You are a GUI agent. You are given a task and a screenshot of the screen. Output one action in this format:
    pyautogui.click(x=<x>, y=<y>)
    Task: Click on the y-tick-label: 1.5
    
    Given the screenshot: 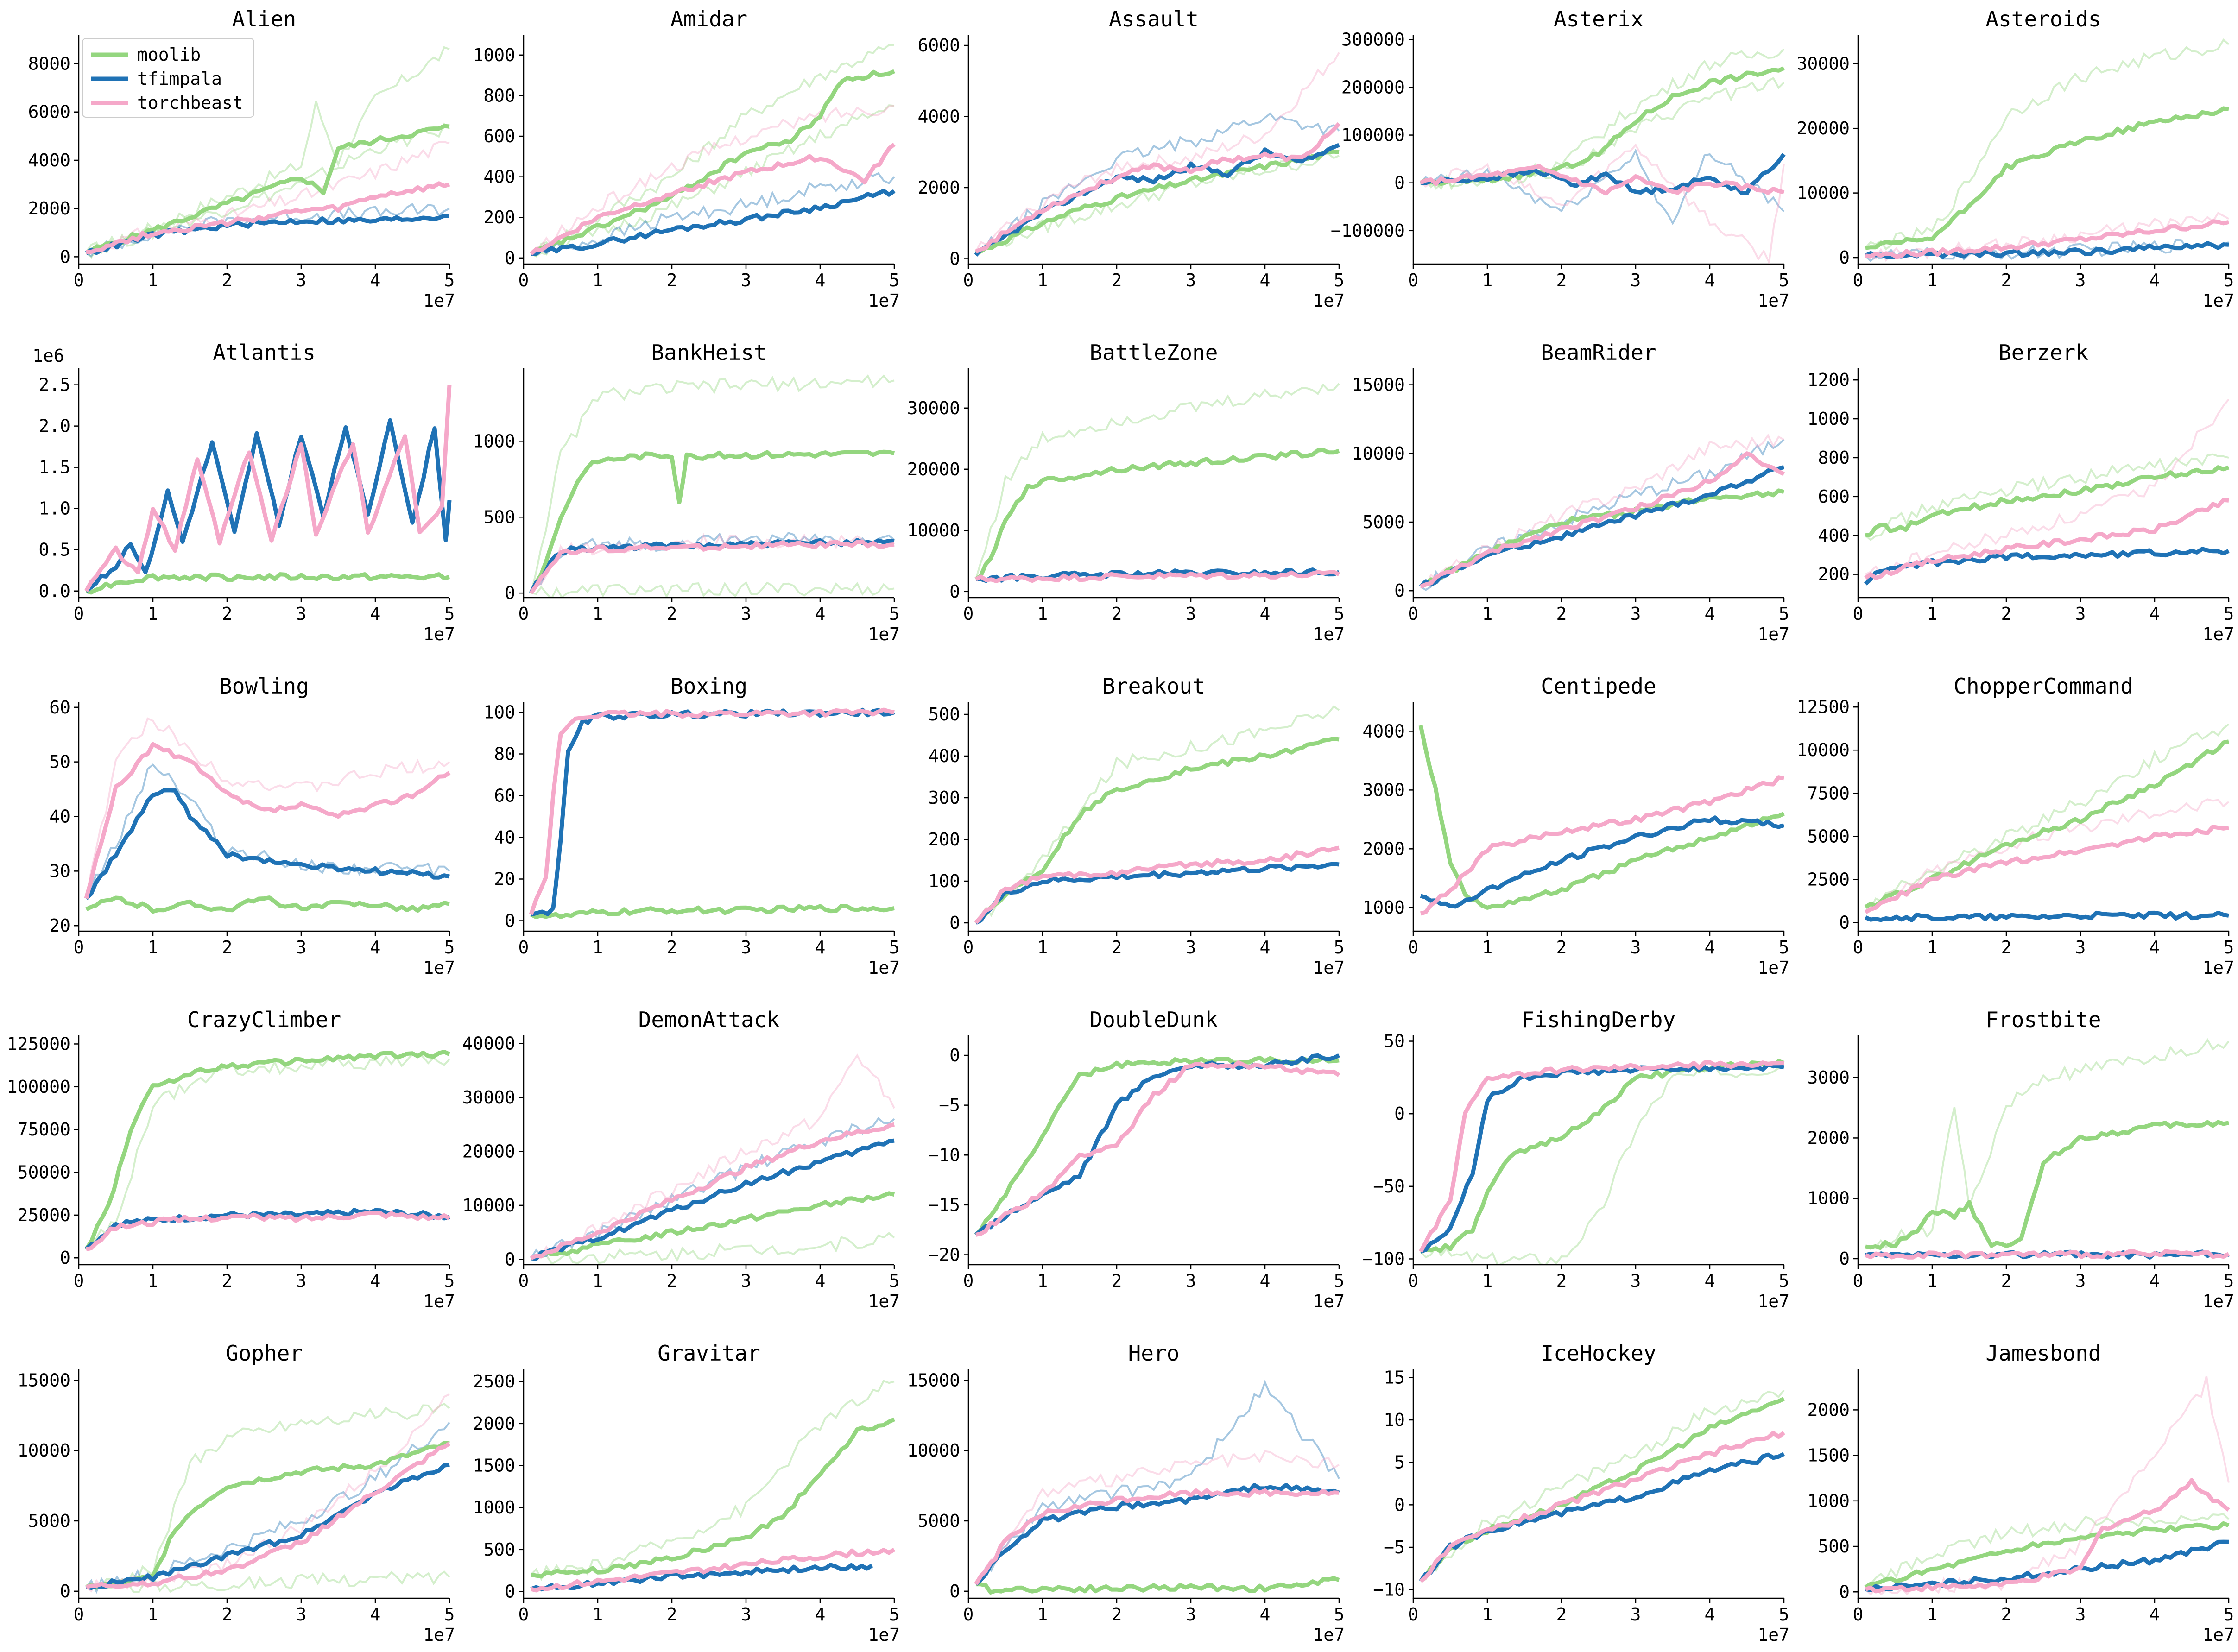 What is the action you would take?
    pyautogui.click(x=54, y=468)
    